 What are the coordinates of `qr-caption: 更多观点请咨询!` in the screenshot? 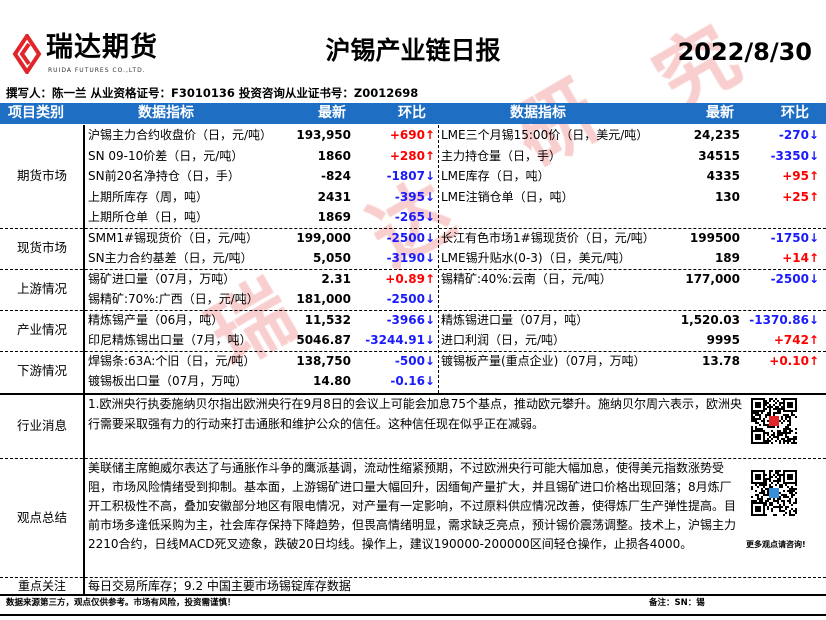 It's located at (776, 544).